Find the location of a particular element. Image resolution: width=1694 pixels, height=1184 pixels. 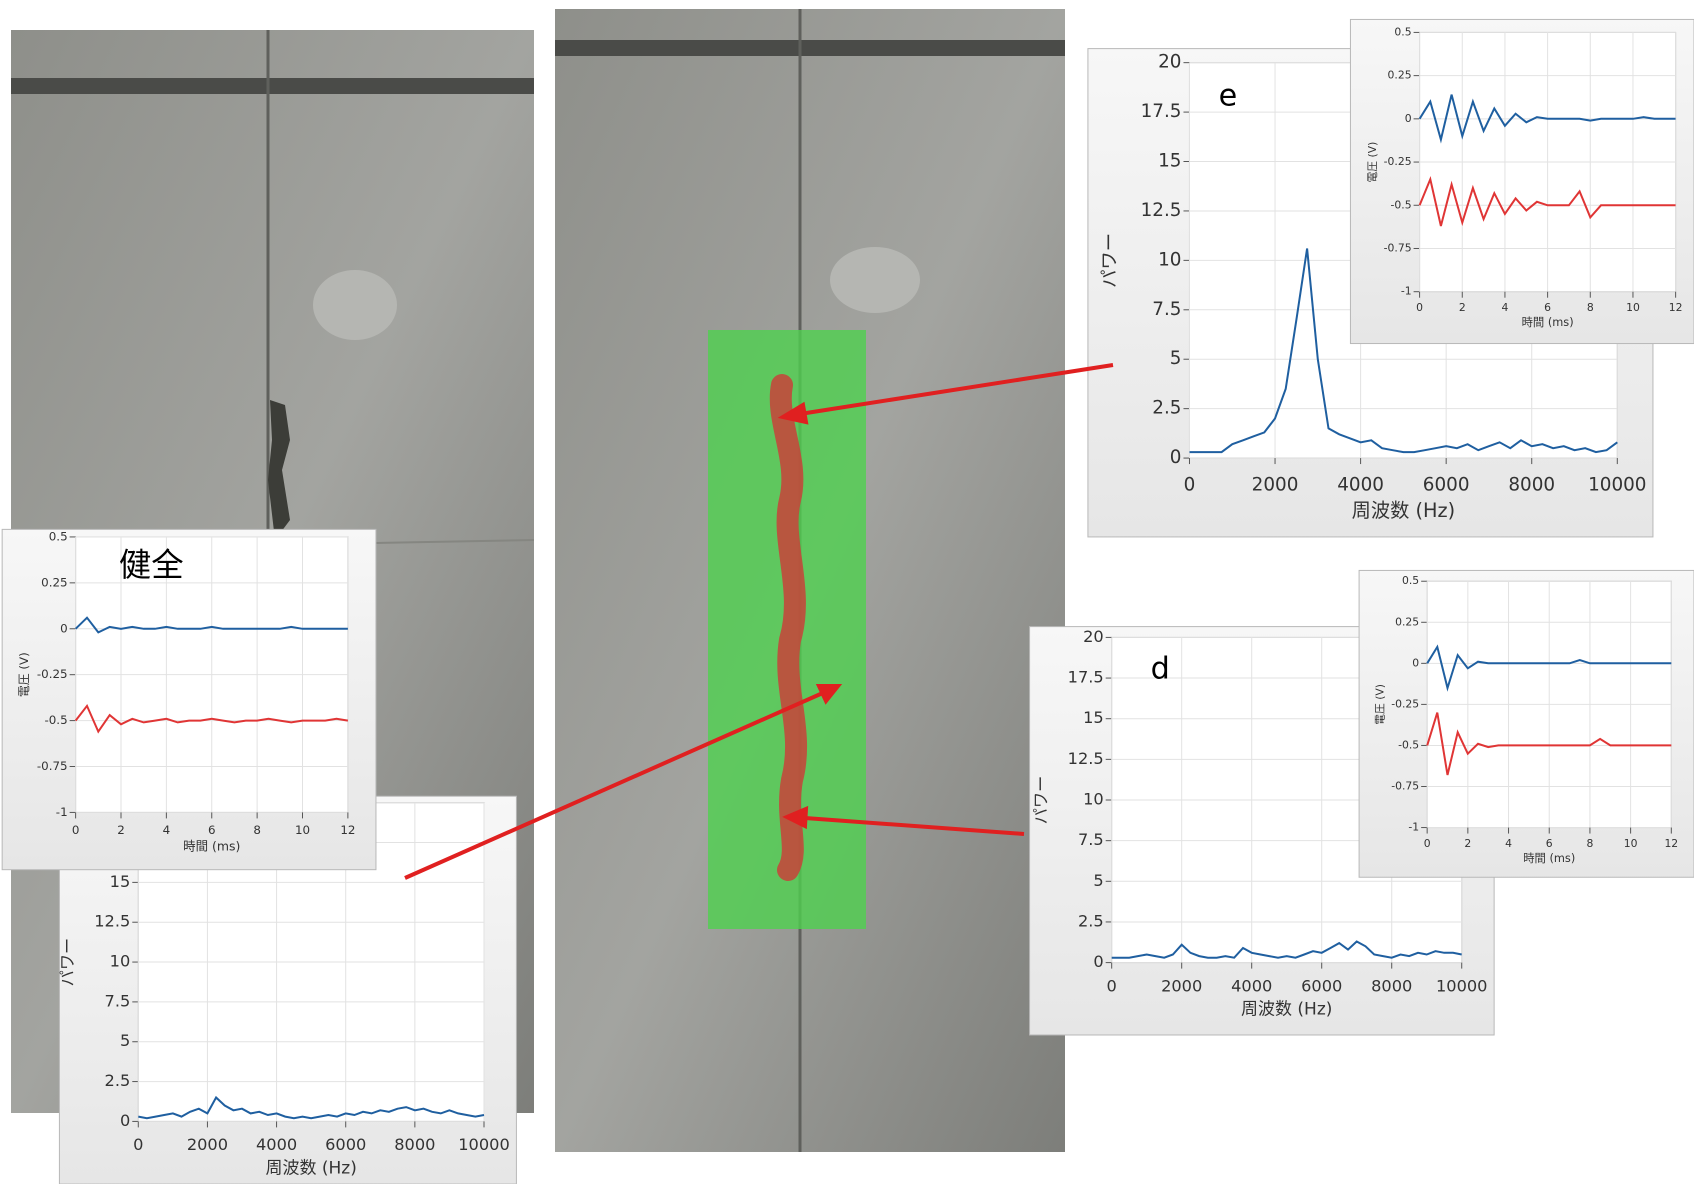

chart-title: d is located at coordinates (1160, 668).